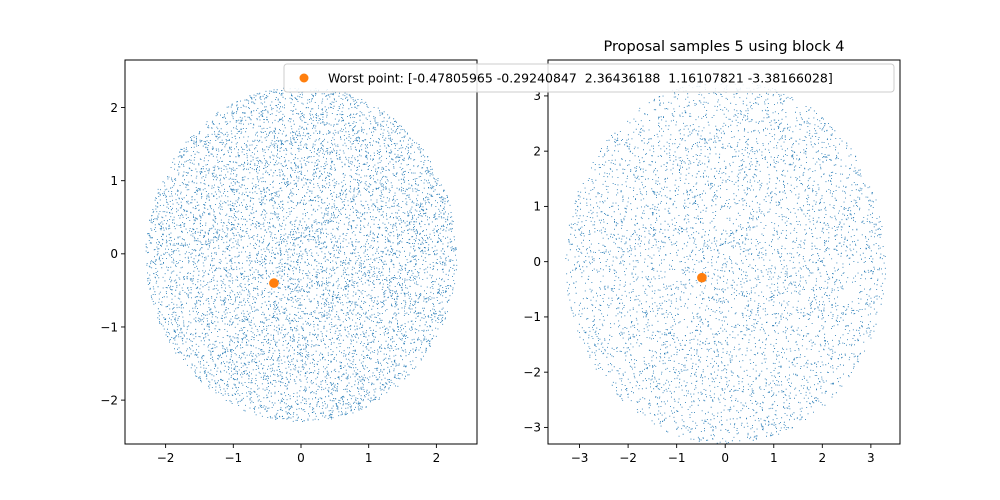 The height and width of the screenshot is (500, 1000). I want to click on y-tick-label-left: −1, so click(109, 327).